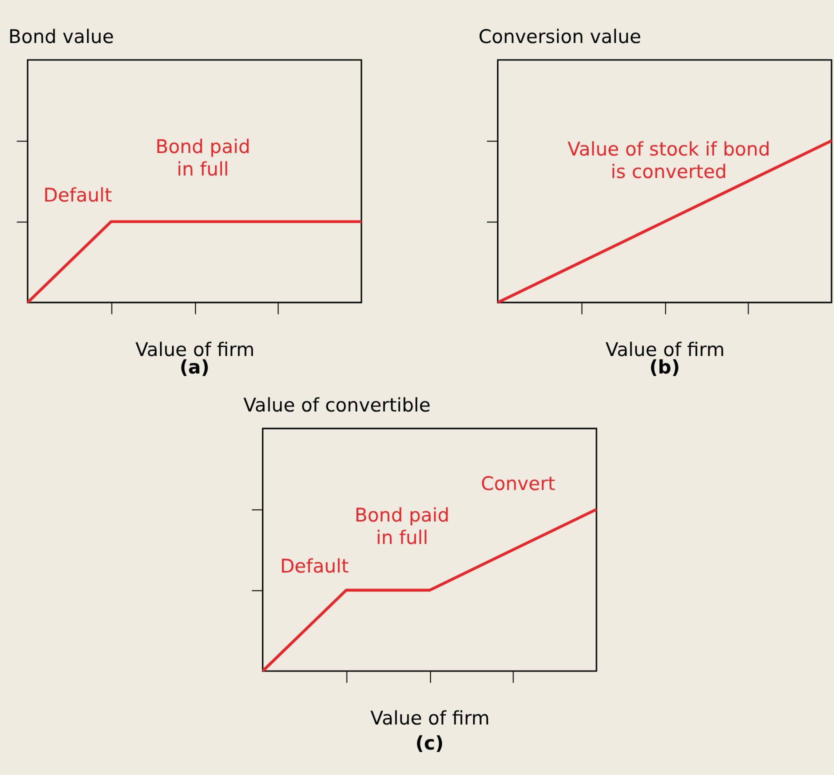 The width and height of the screenshot is (834, 775). Describe the element at coordinates (668, 161) in the screenshot. I see `annotation: Value of stock if bond is converted` at that location.